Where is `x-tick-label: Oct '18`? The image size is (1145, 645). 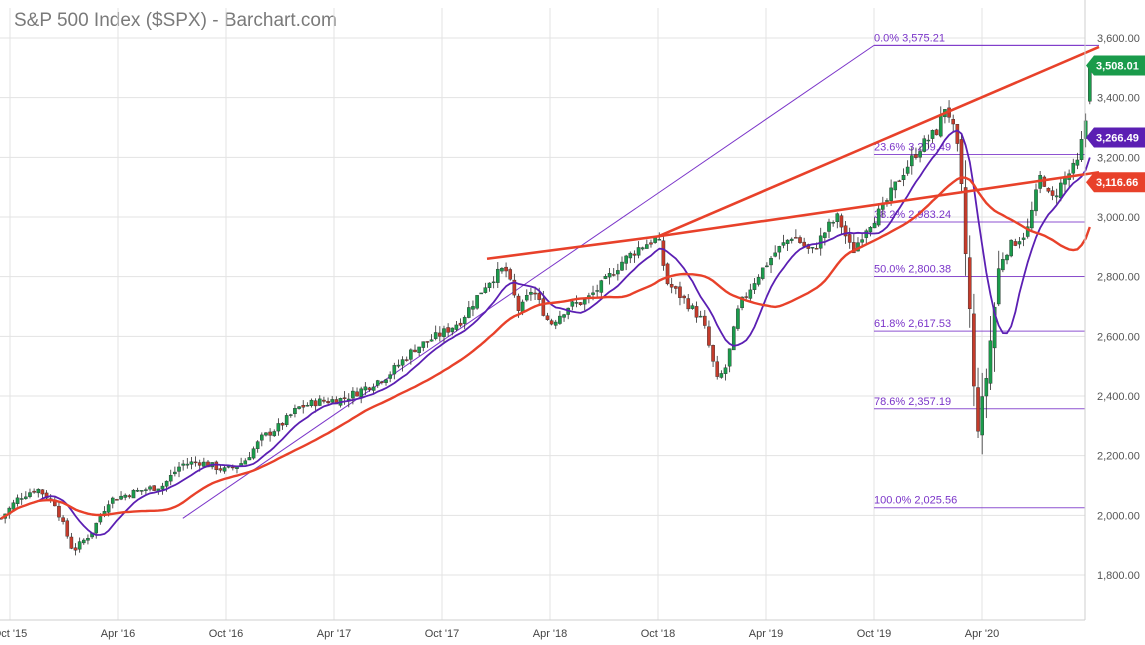 x-tick-label: Oct '18 is located at coordinates (658, 634).